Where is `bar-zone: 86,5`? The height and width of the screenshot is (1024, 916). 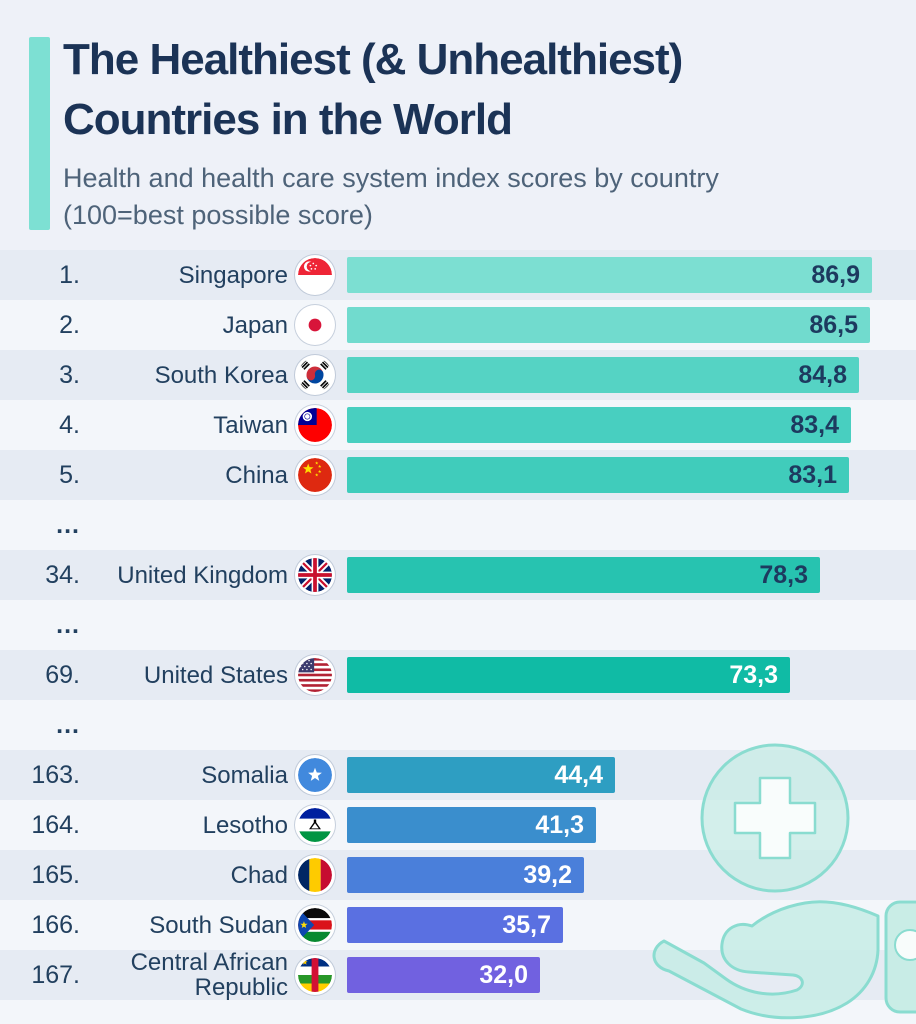
bar-zone: 86,5 is located at coordinates (631, 325).